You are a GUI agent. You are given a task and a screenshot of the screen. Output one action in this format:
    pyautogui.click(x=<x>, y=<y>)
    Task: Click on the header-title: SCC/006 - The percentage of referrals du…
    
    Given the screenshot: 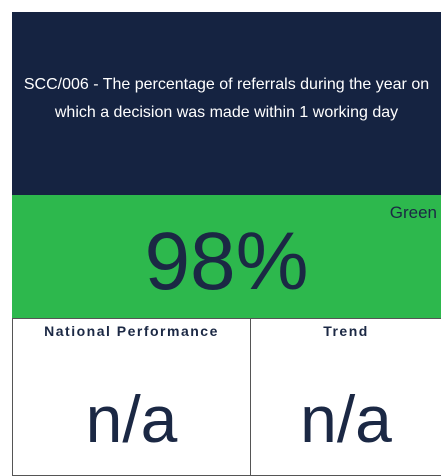 What is the action you would take?
    pyautogui.click(x=226, y=98)
    